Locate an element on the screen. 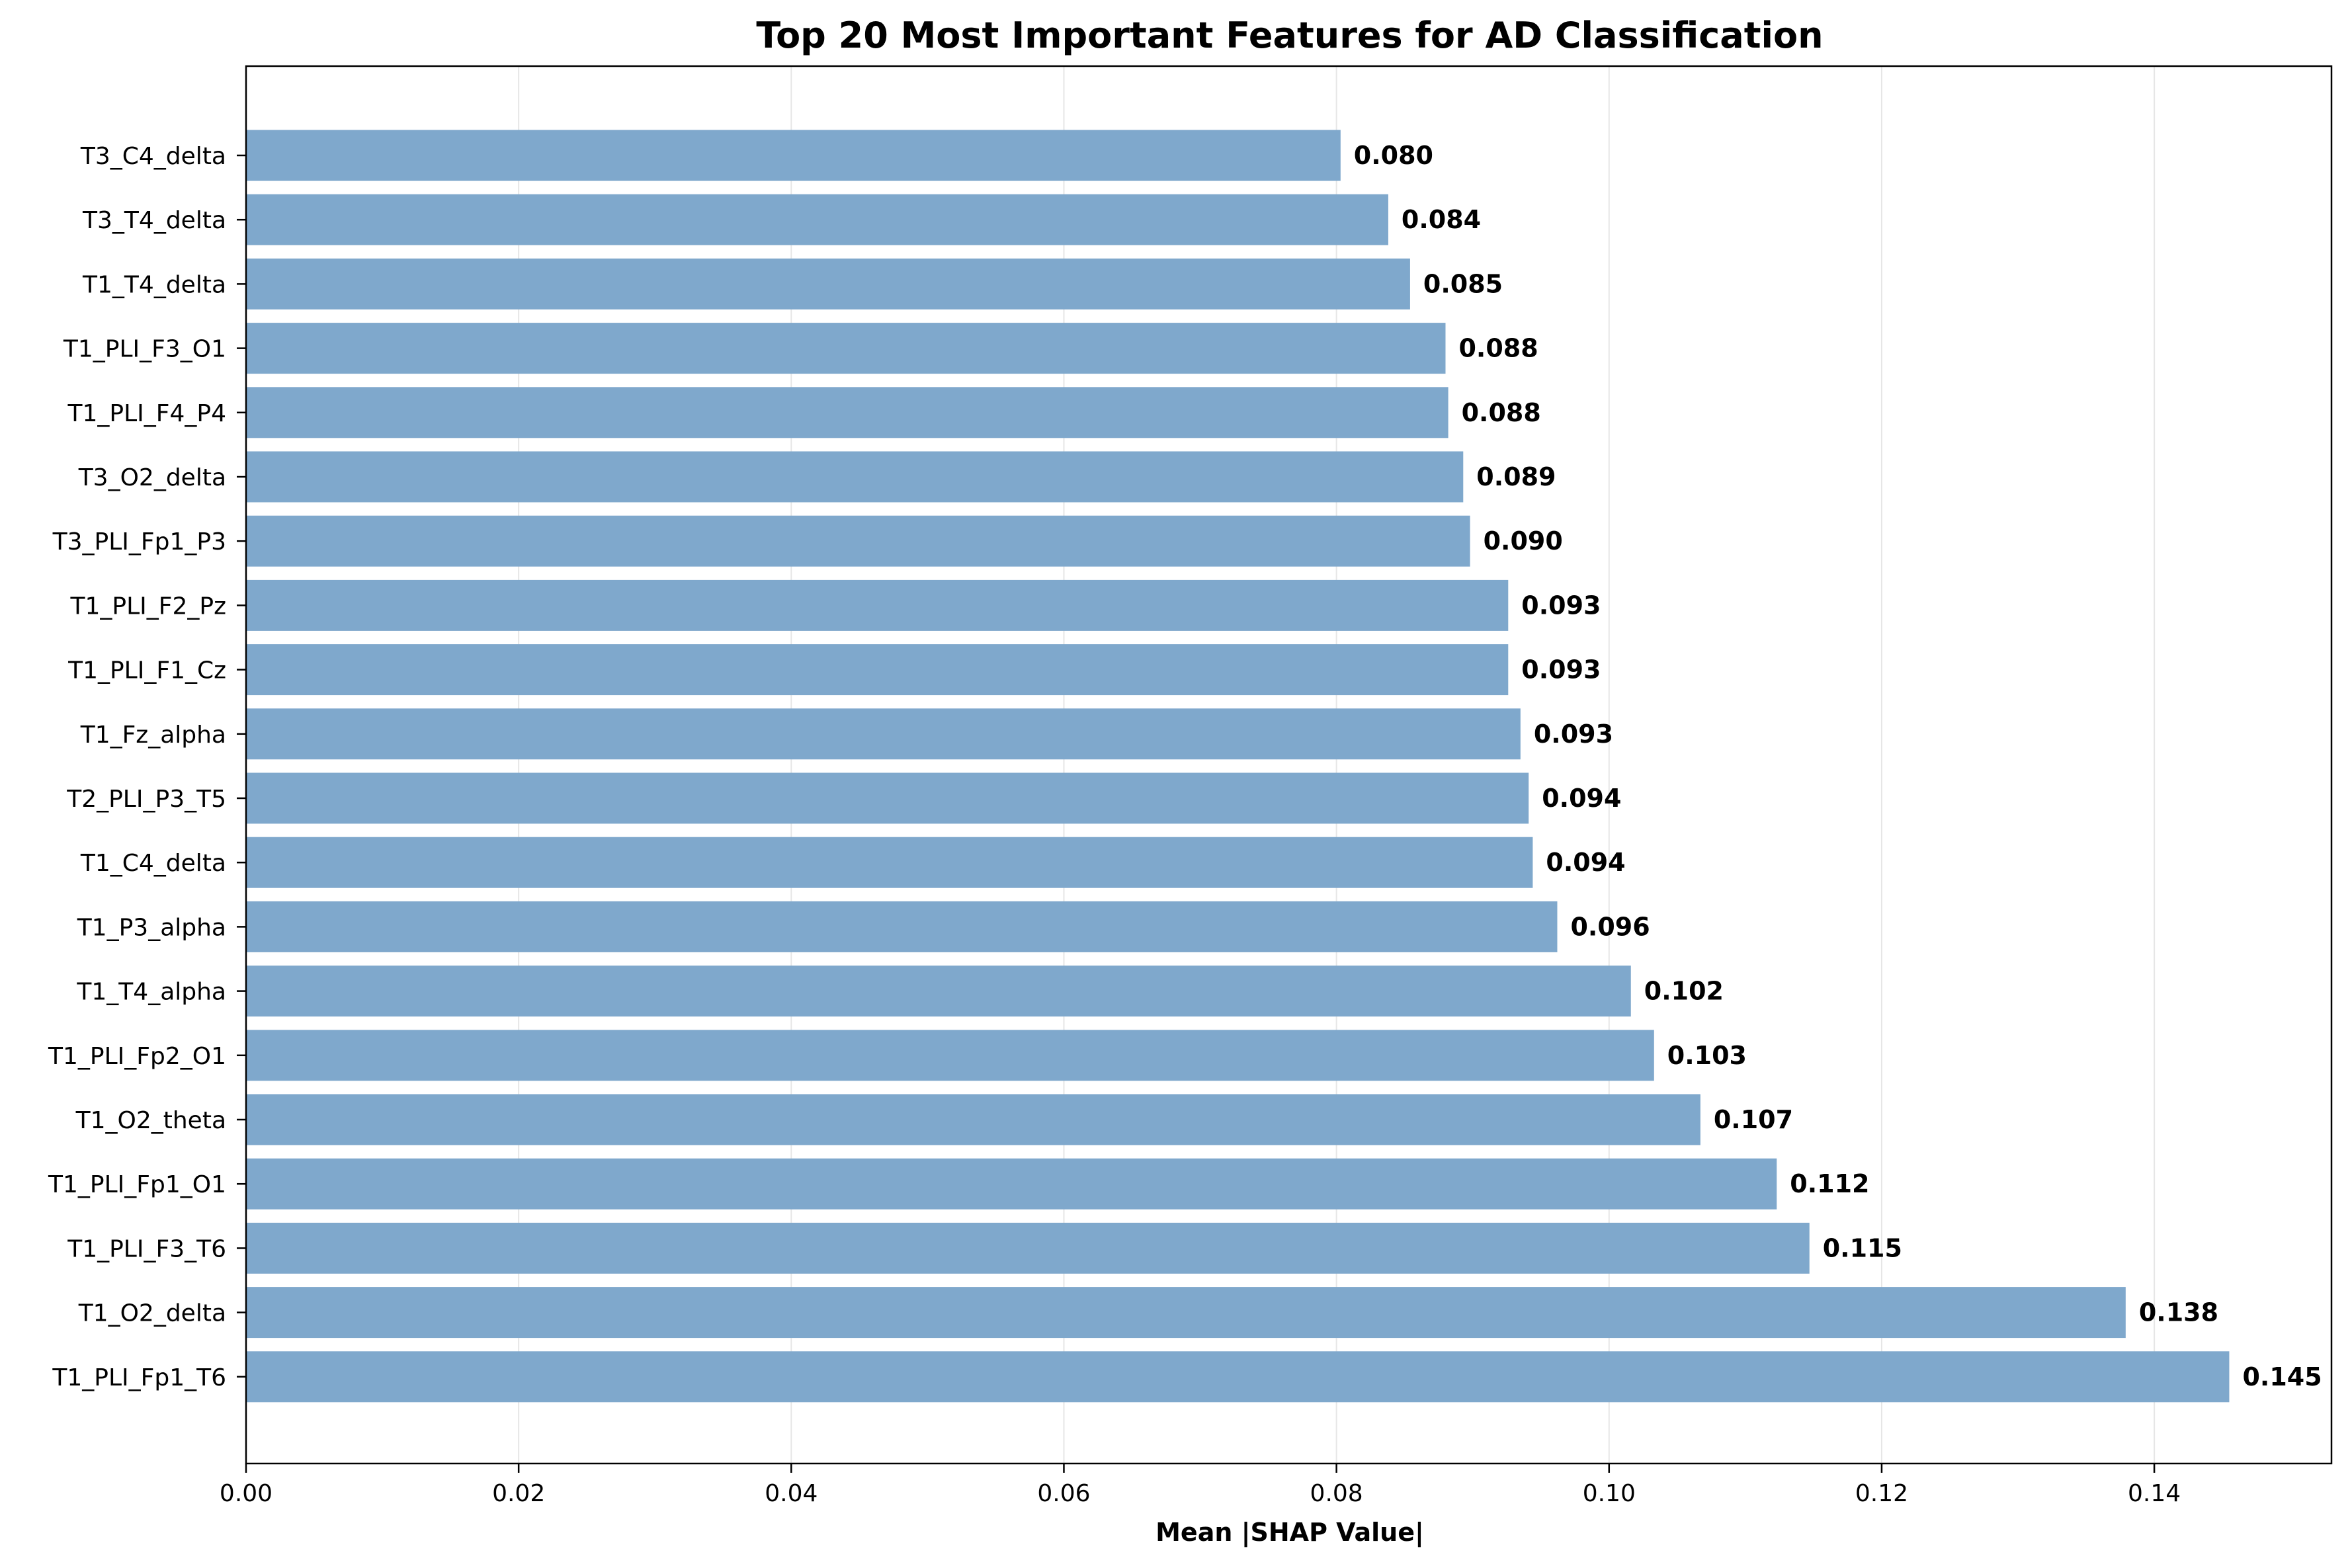  bar-value-label: 0.145 is located at coordinates (2282, 1376).